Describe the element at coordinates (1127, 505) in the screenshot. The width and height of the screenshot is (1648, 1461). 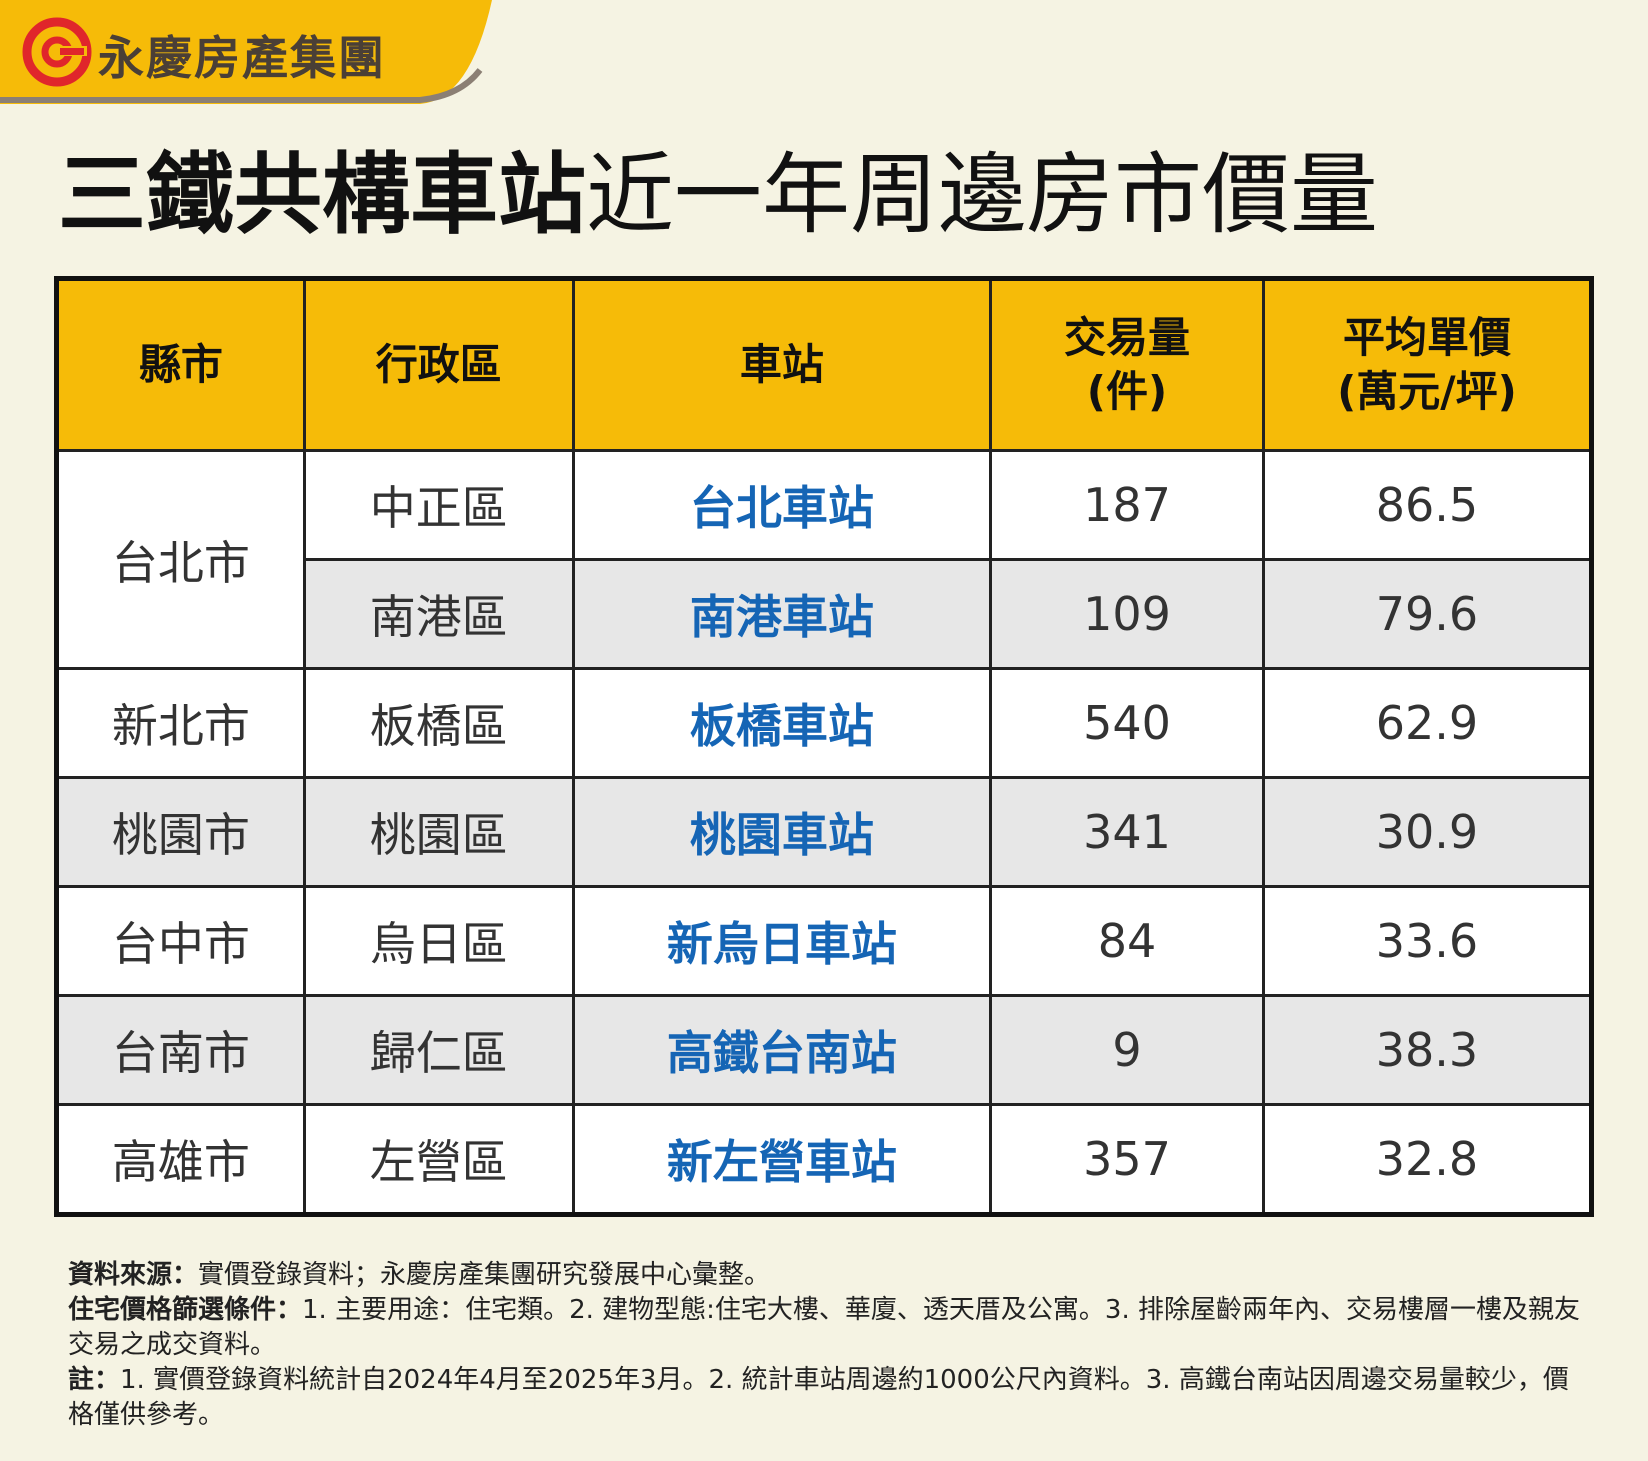
I see `volume-cell: 187` at that location.